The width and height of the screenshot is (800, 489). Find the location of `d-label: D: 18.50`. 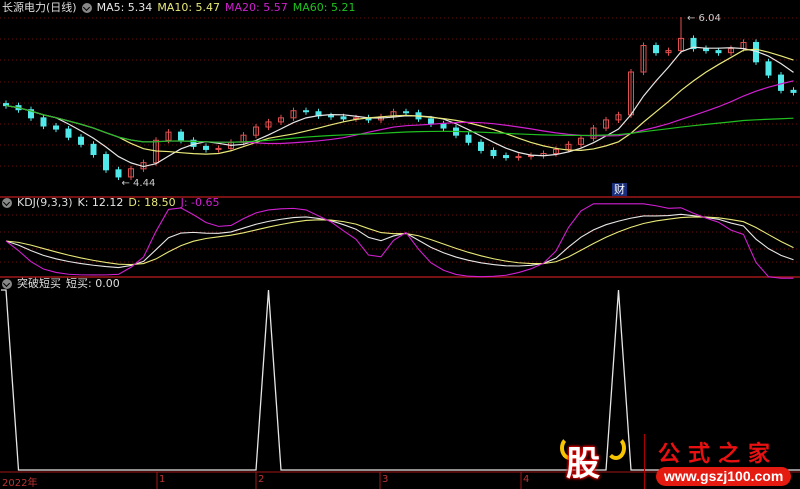

d-label: D: 18.50 is located at coordinates (152, 202).